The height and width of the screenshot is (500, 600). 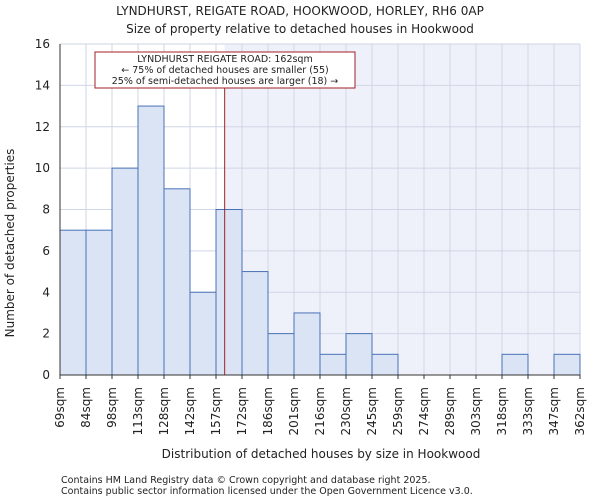 What do you see at coordinates (164, 411) in the screenshot?
I see `x-tick-label: 128sqm` at bounding box center [164, 411].